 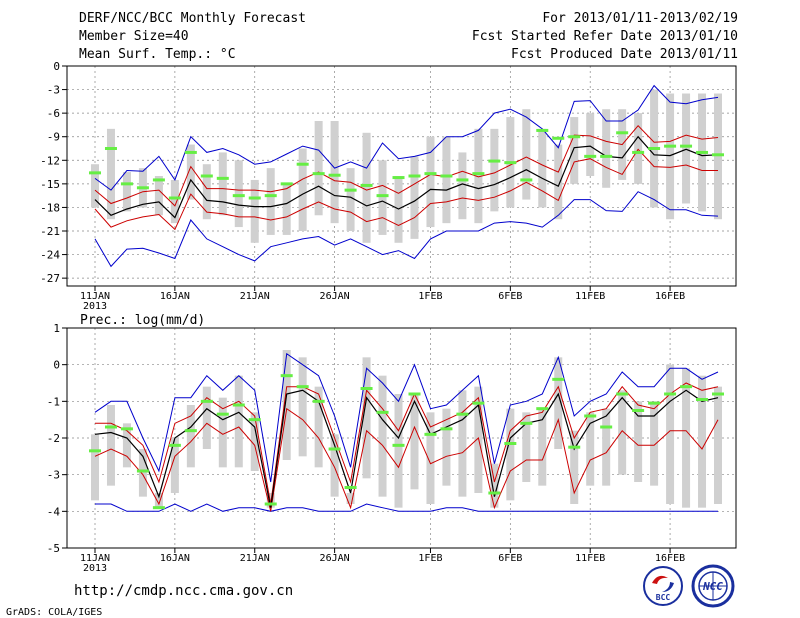 I want to click on temp-x-tick-label: 6FEB, so click(x=510, y=296).